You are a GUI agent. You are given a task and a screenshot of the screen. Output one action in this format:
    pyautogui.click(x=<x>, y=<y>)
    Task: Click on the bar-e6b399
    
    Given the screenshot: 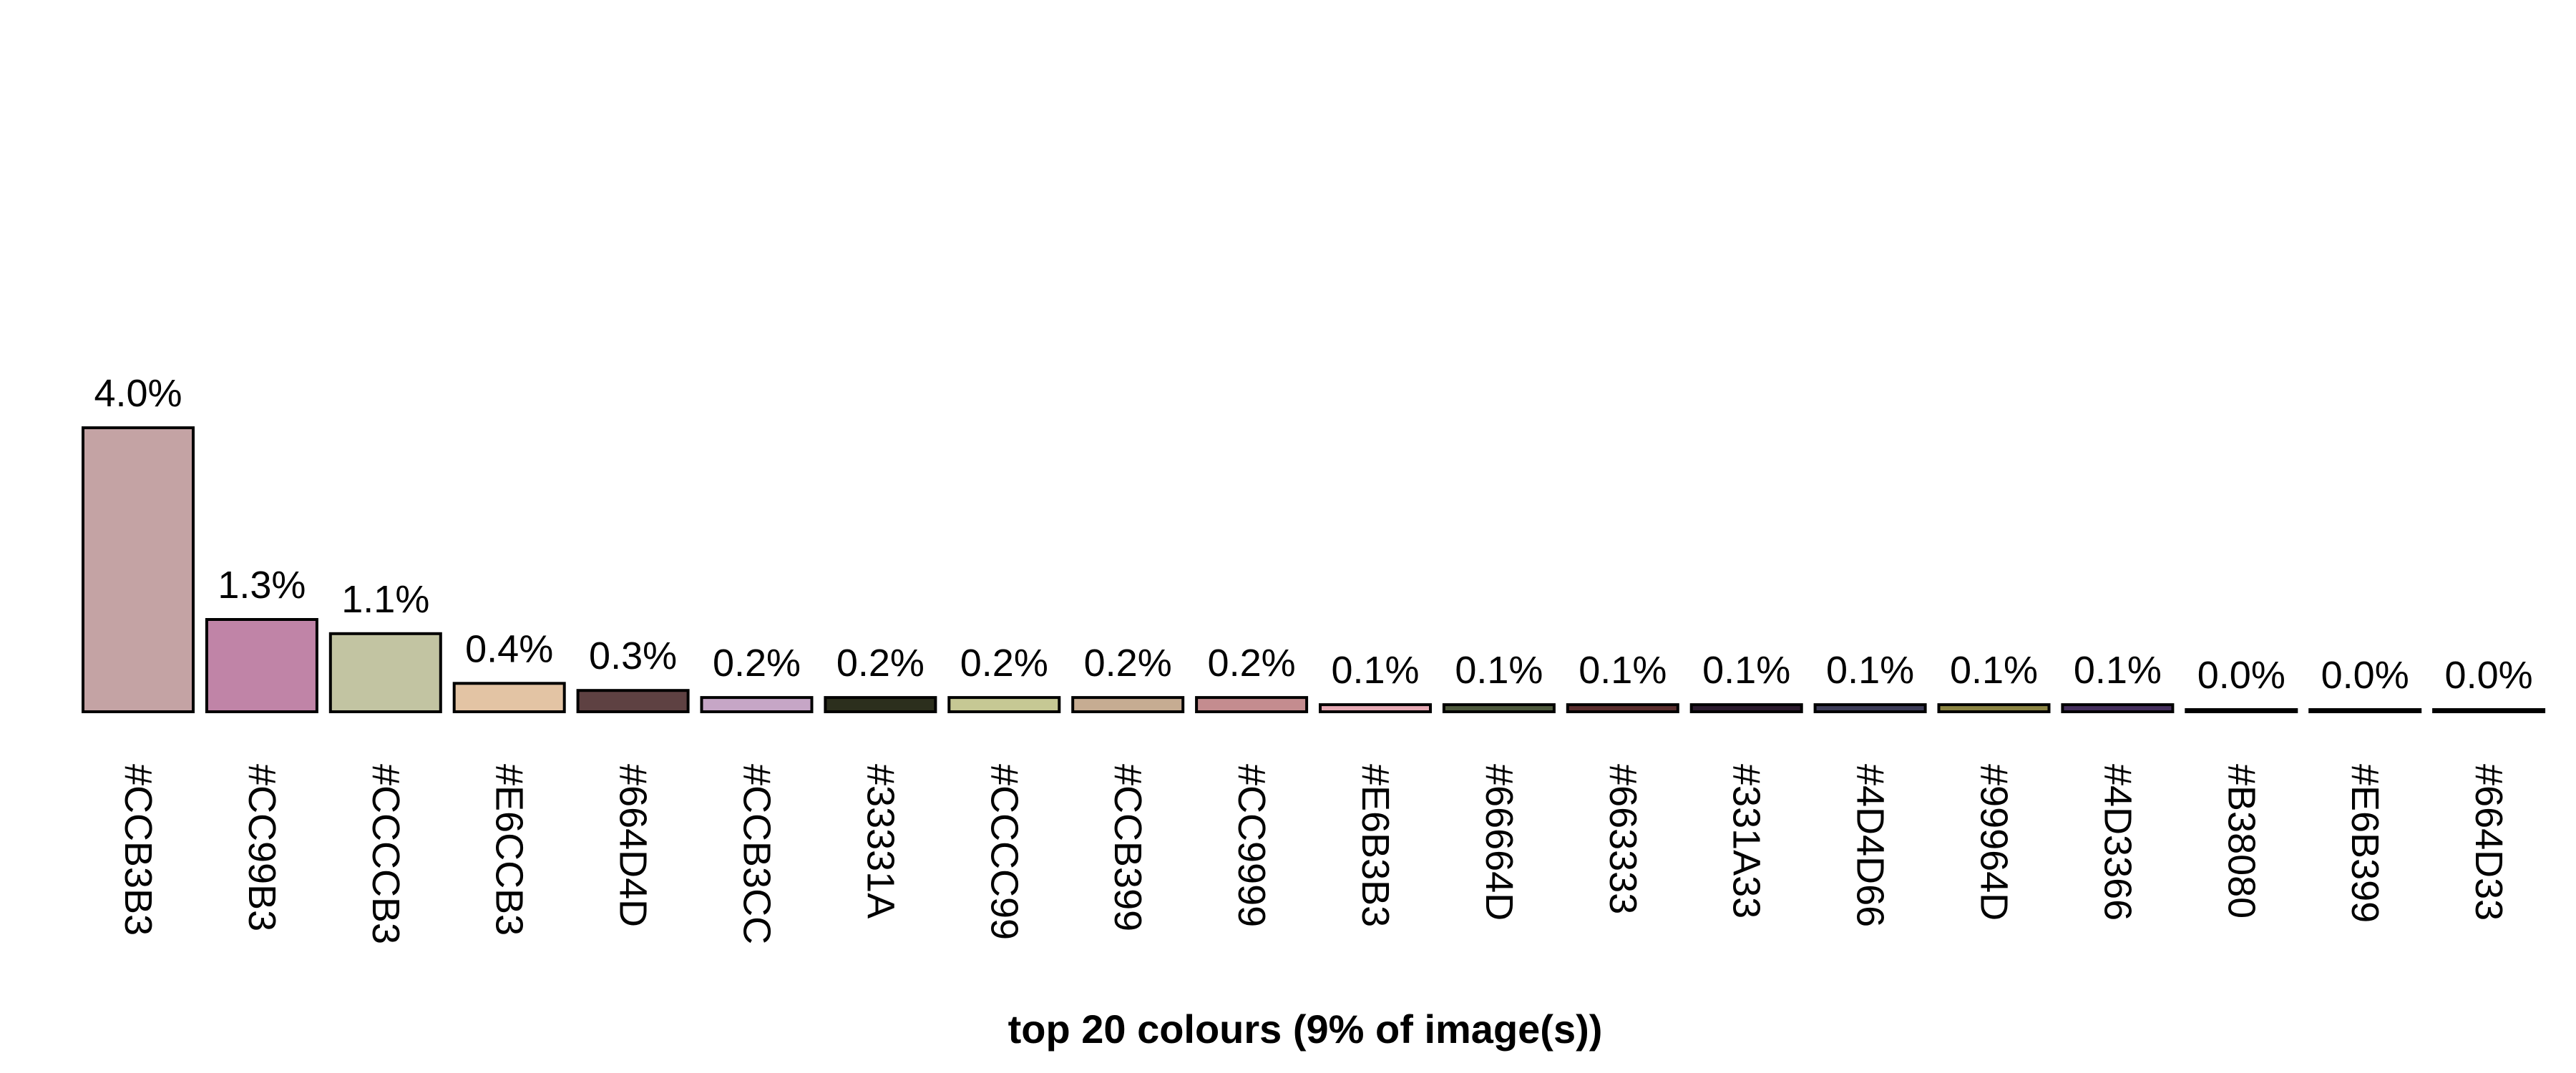 What is the action you would take?
    pyautogui.click(x=2365, y=710)
    